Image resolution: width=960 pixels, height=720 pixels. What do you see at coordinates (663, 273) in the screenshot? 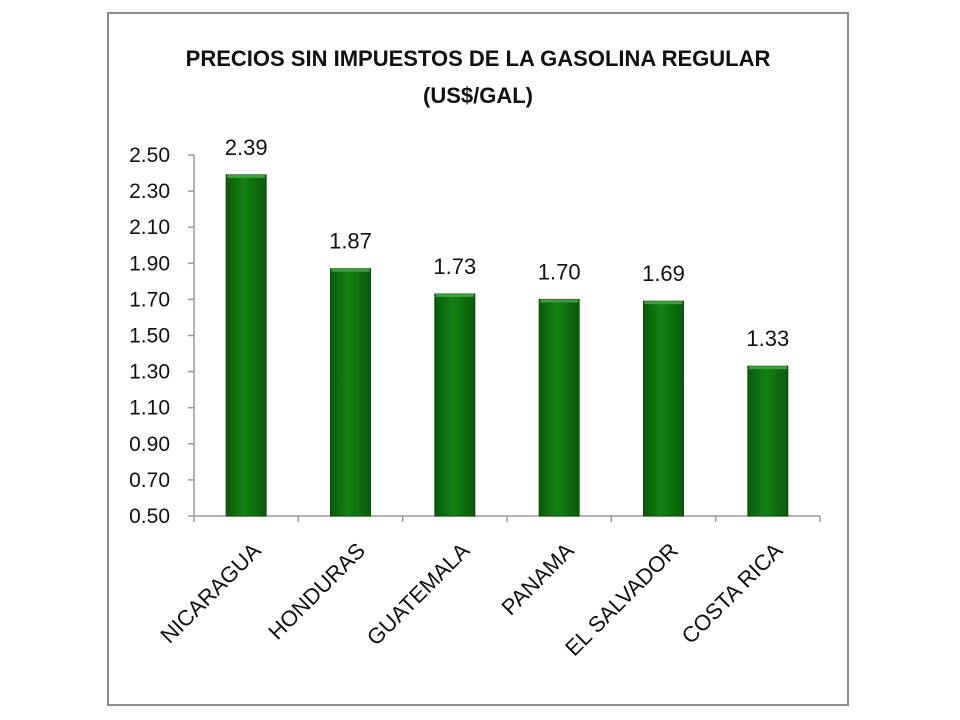
I see `data-label: 1.69` at bounding box center [663, 273].